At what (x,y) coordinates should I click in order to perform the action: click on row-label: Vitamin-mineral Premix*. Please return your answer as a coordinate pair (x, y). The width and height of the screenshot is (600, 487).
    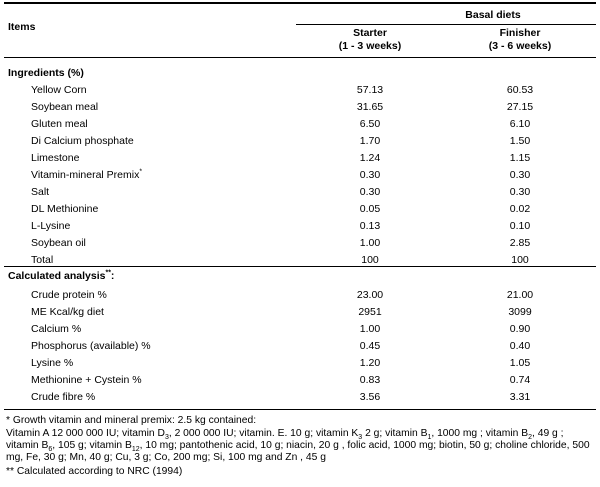
    Looking at the image, I should click on (86, 175).